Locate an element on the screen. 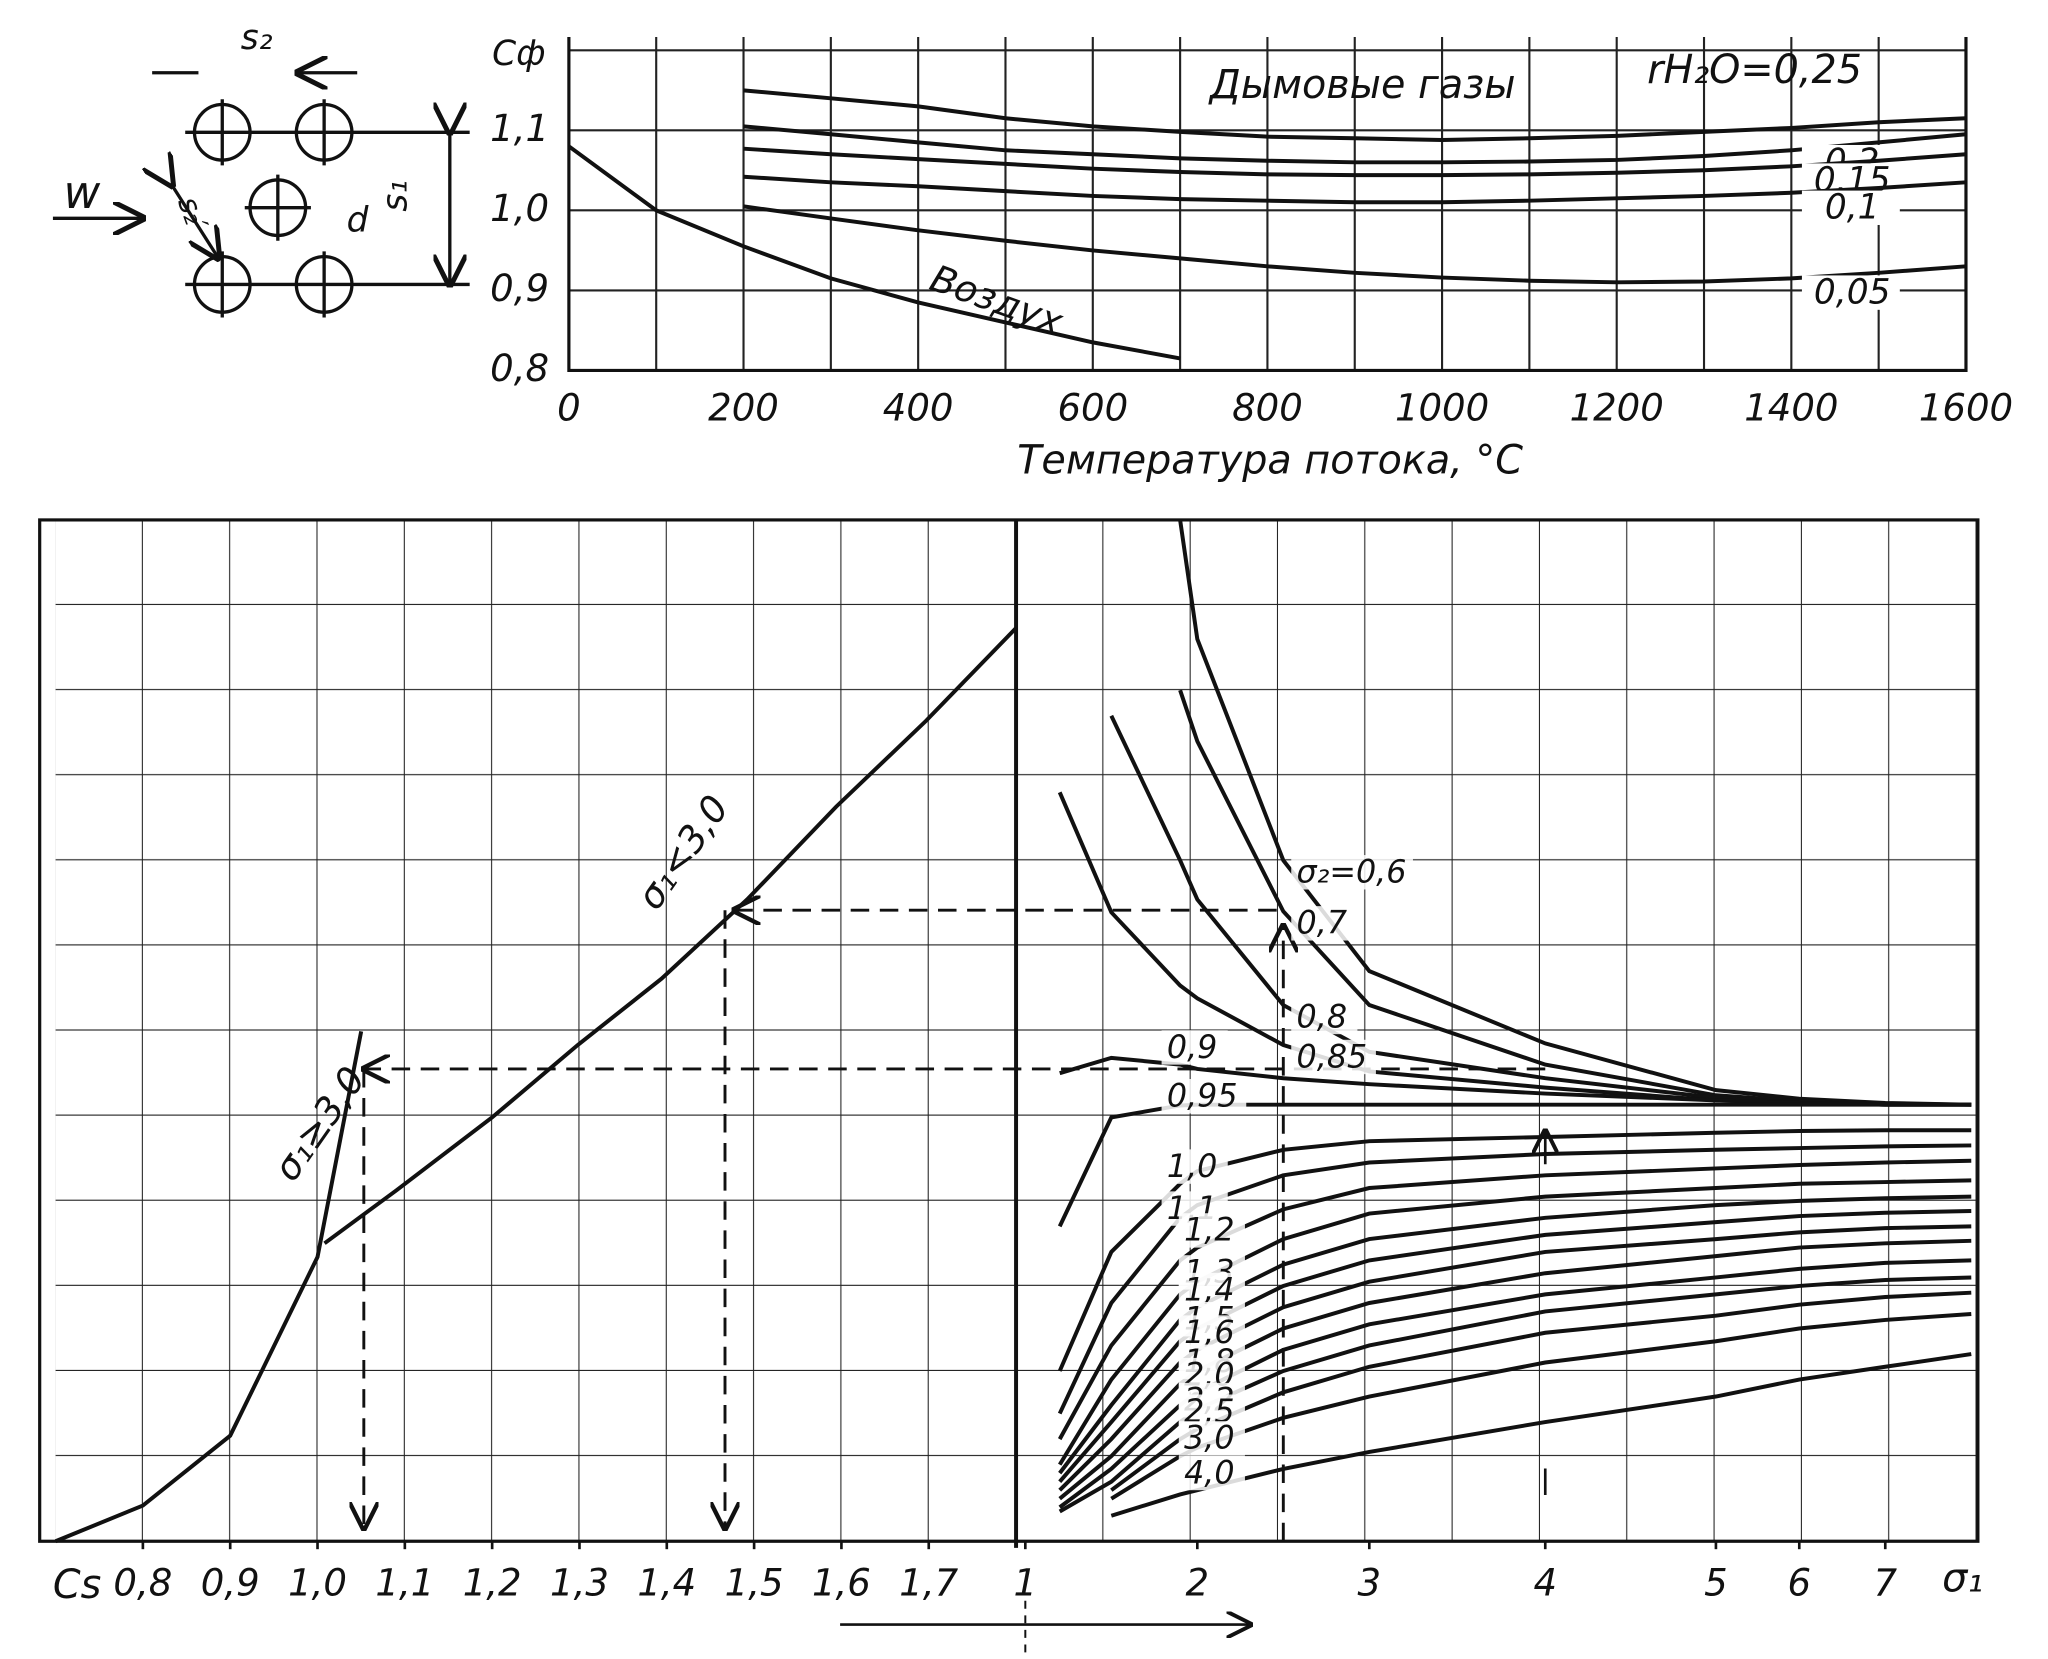 This screenshot has height=1659, width=2048. x-axis-title: σ₁ is located at coordinates (1962, 1578).